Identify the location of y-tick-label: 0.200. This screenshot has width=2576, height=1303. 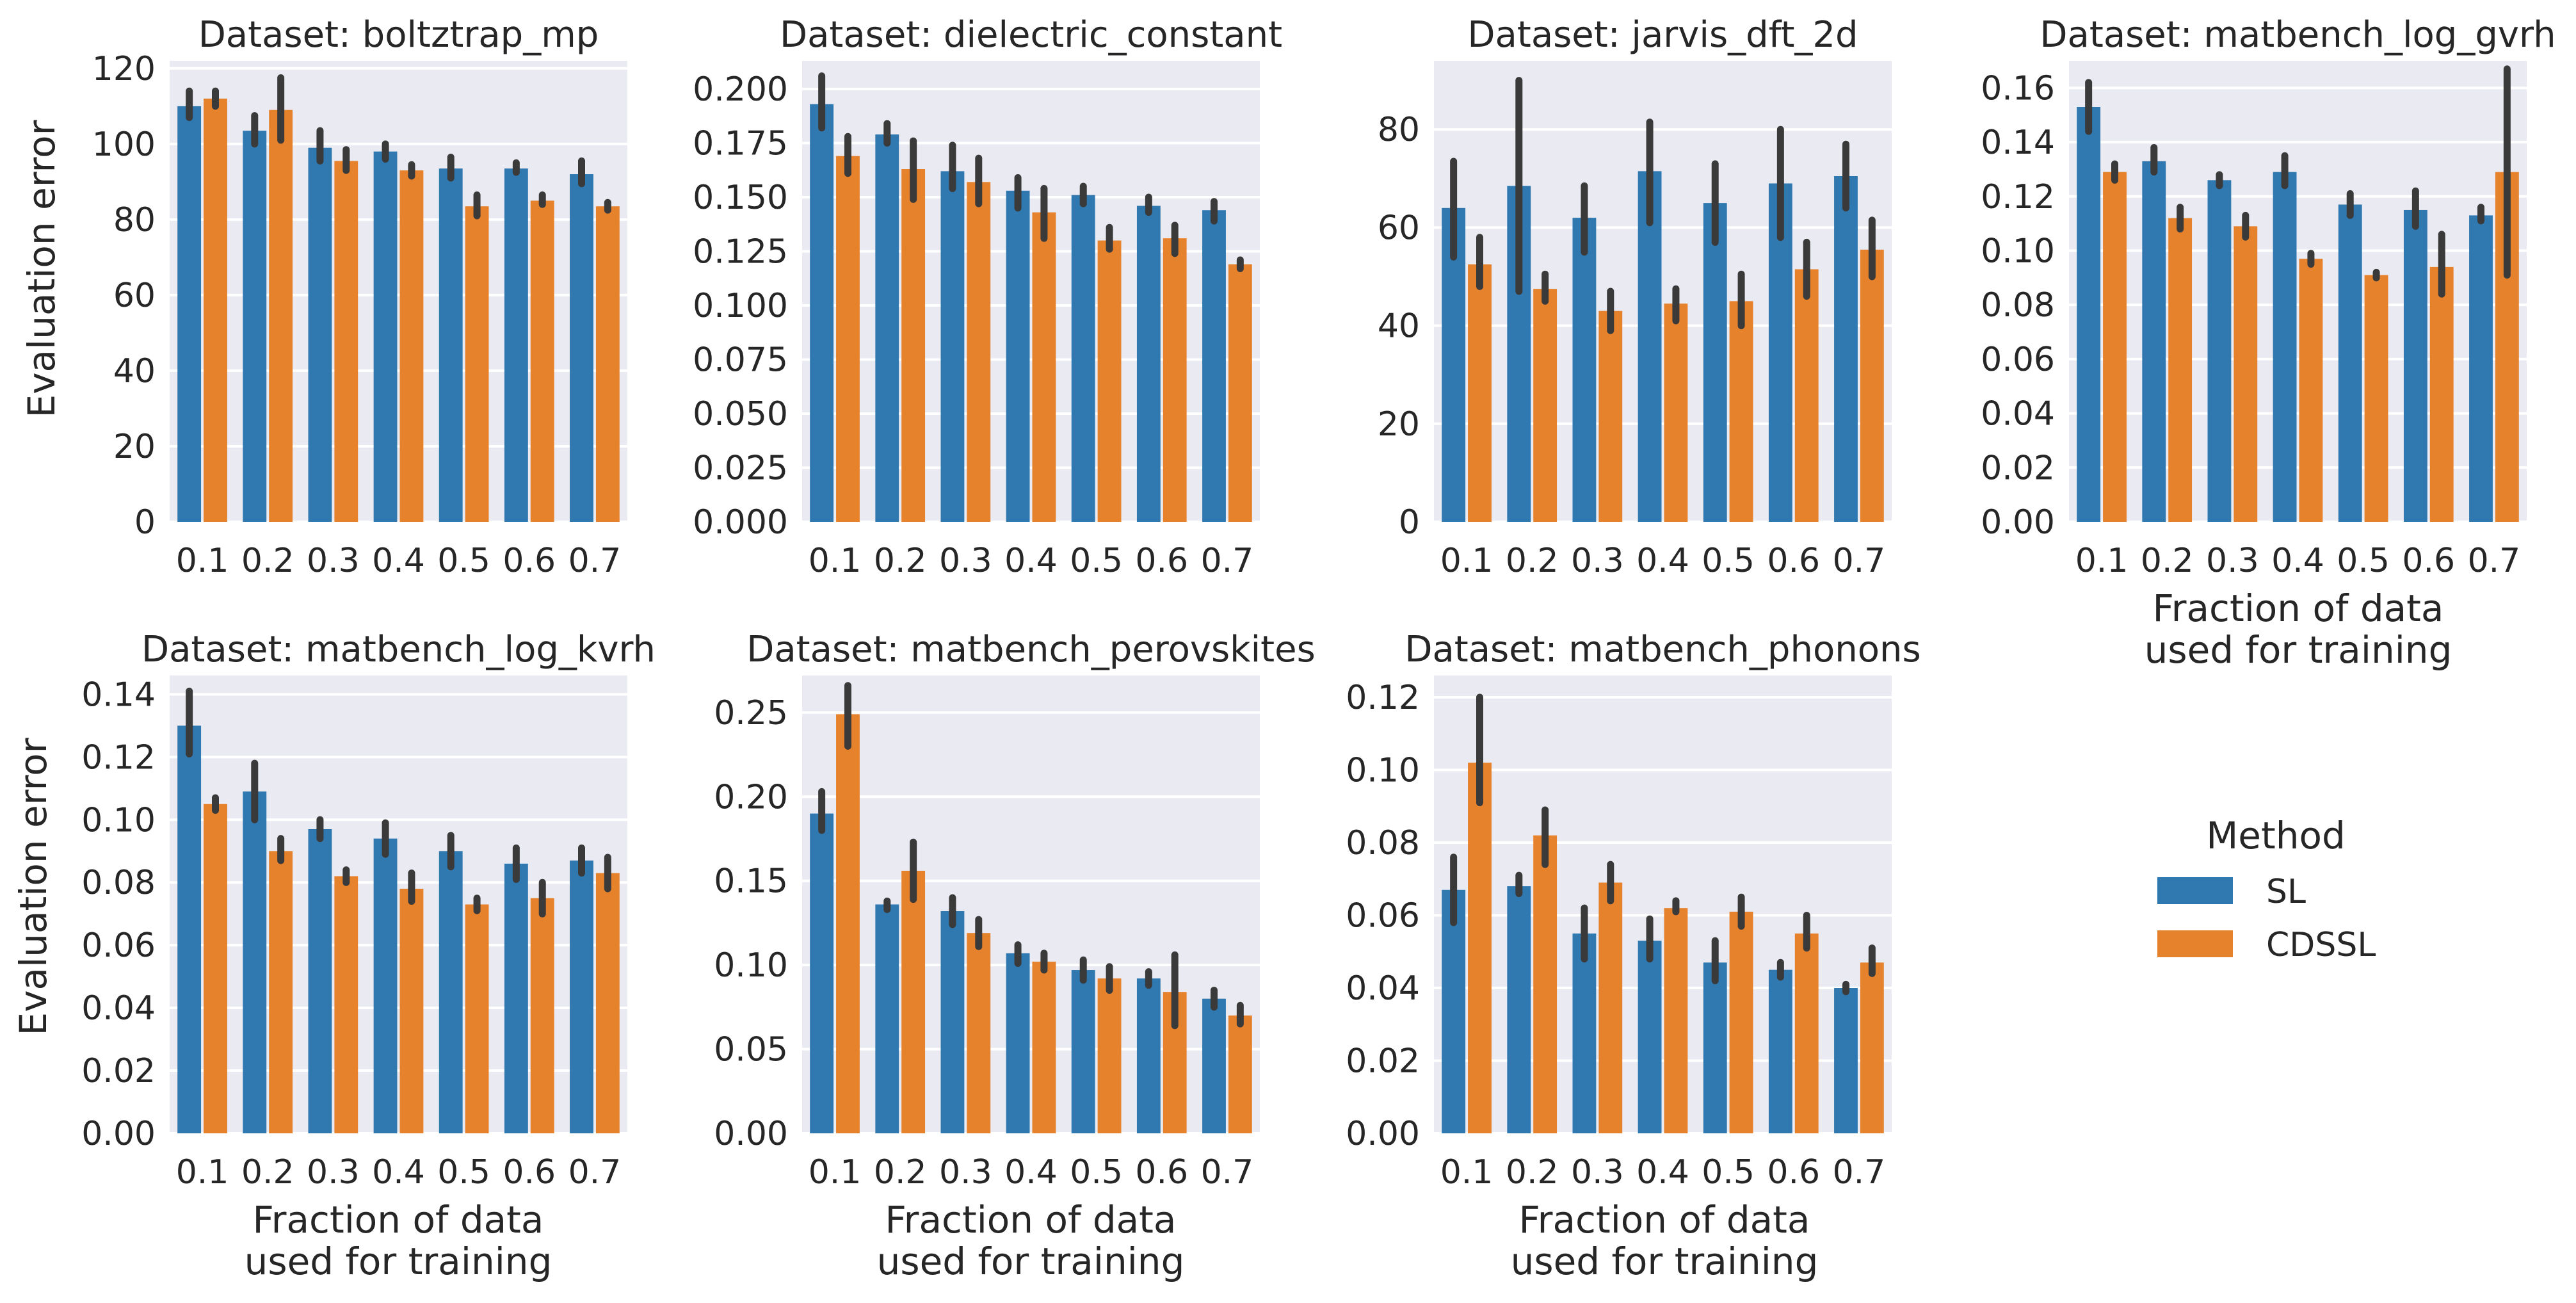
(740, 90).